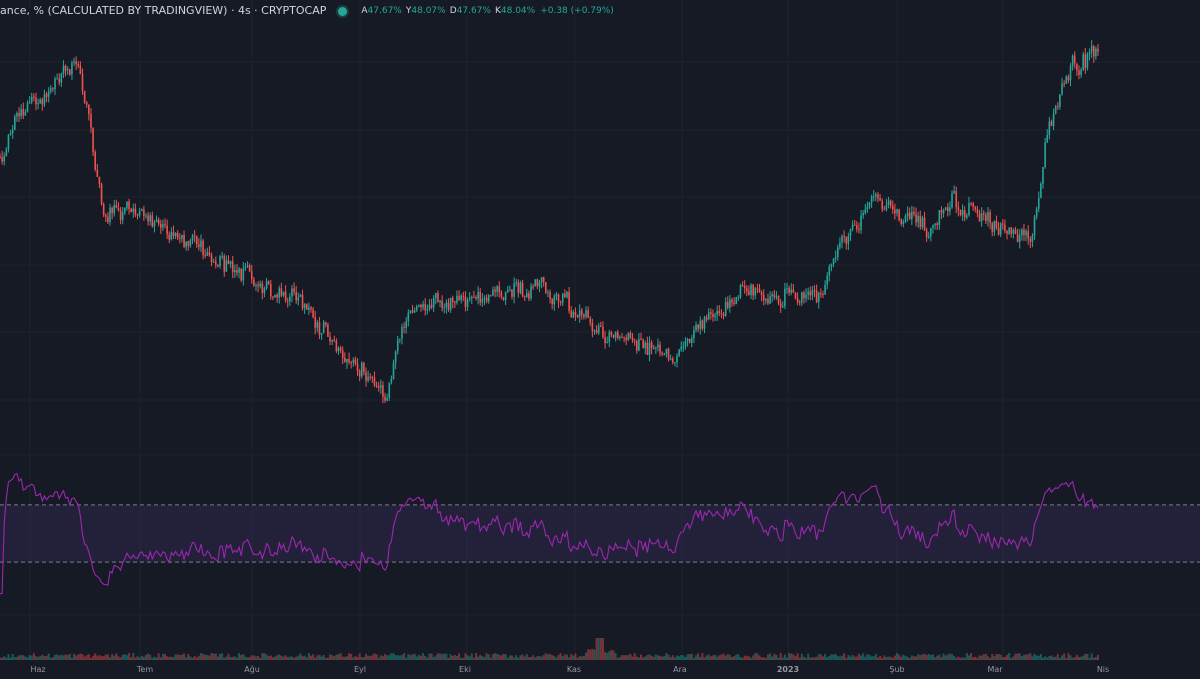  What do you see at coordinates (574, 669) in the screenshot?
I see `time-axis-label: Kas` at bounding box center [574, 669].